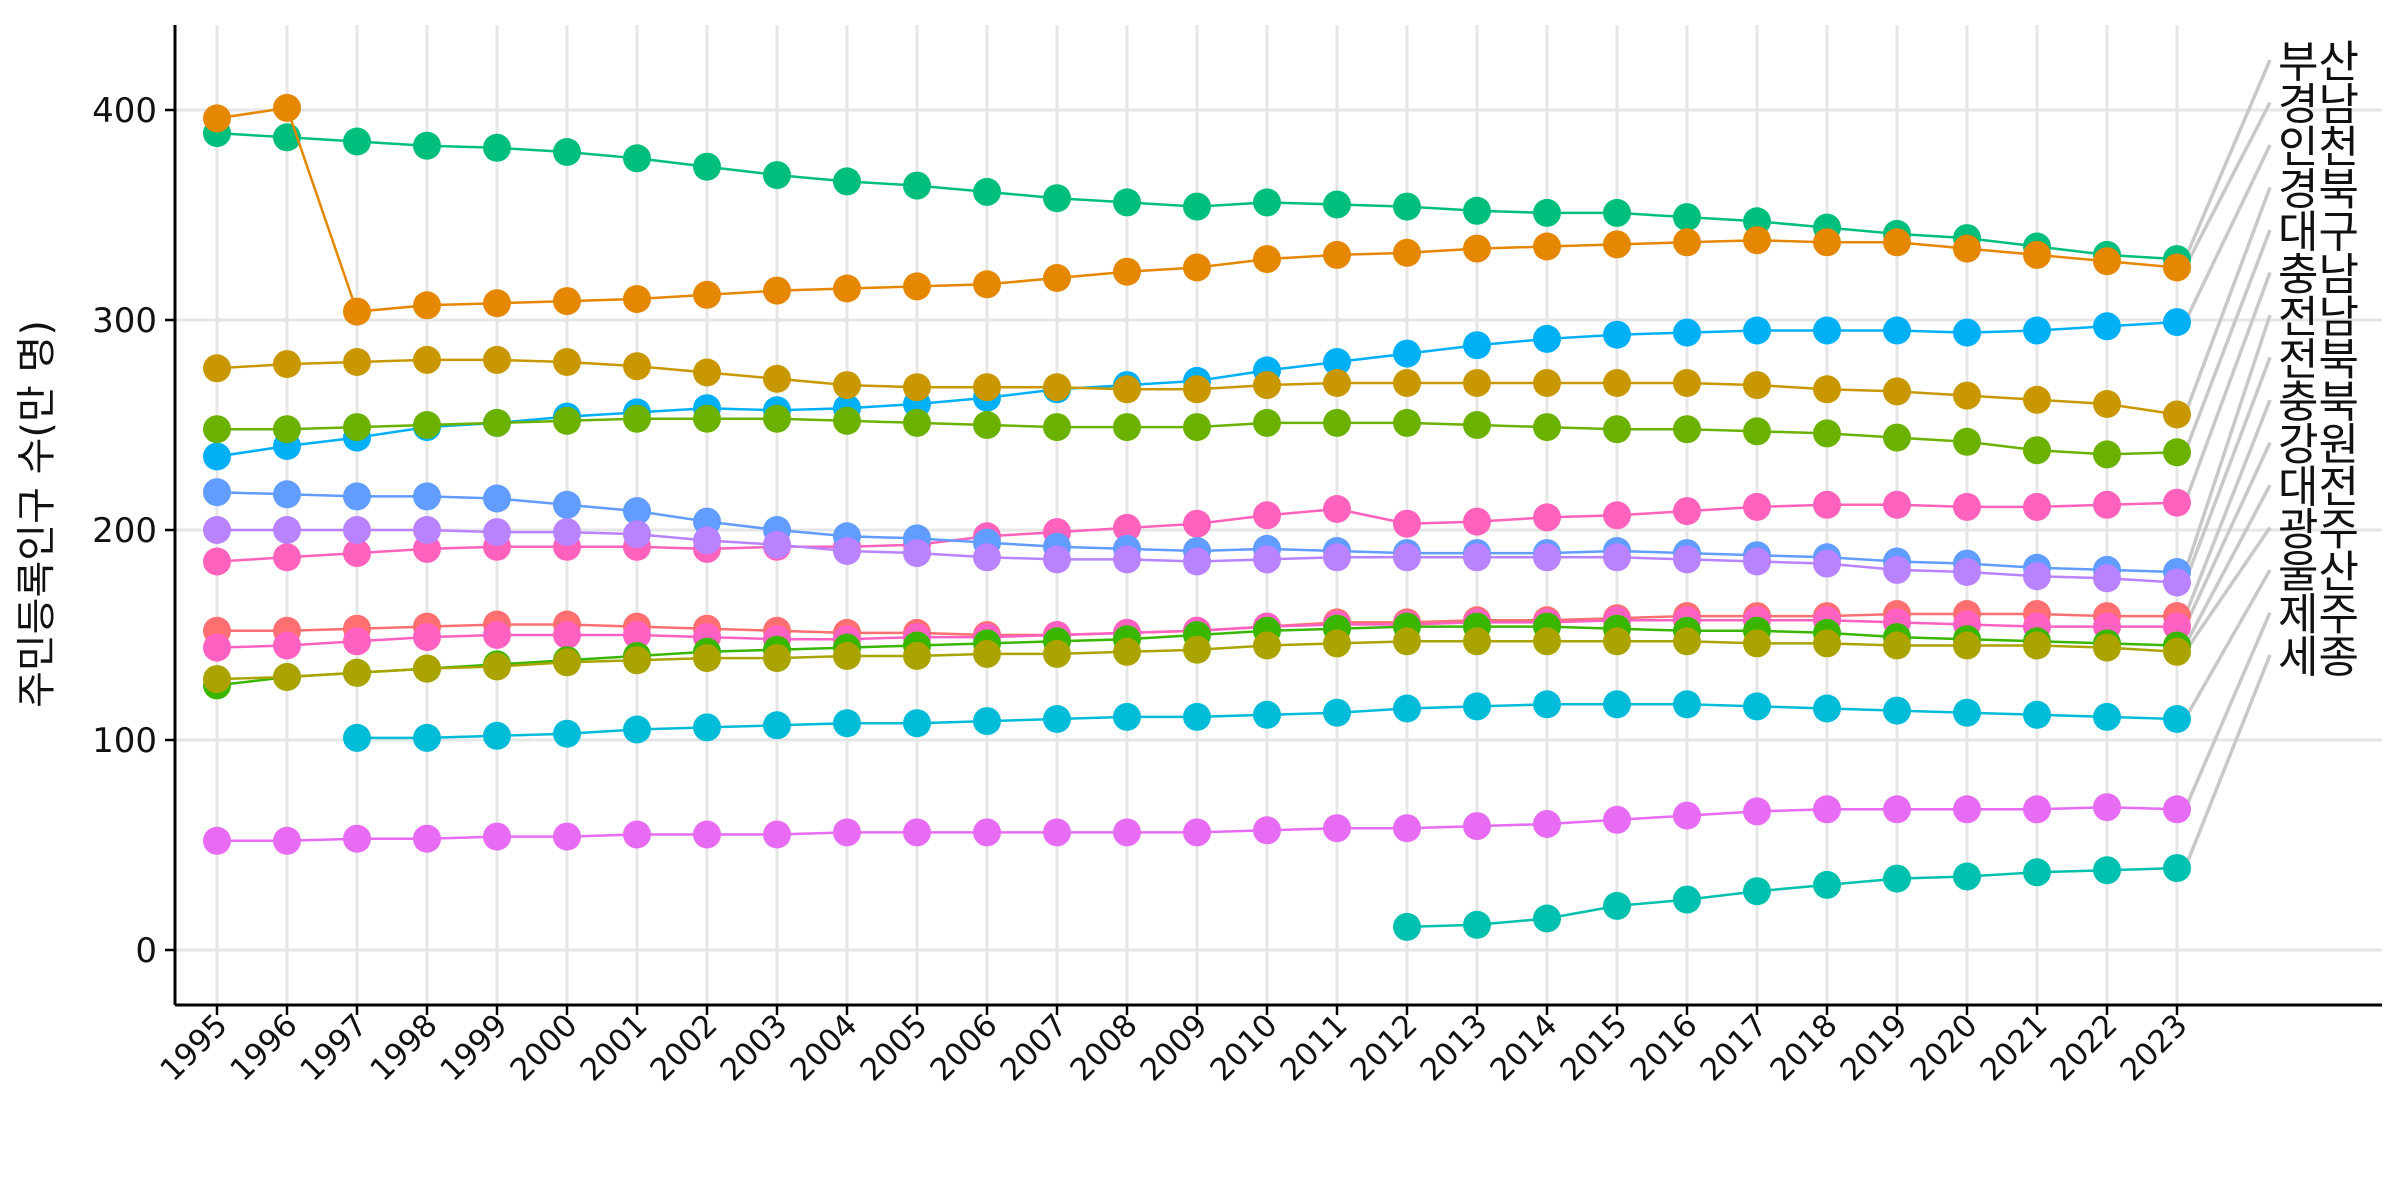 The height and width of the screenshot is (1204, 2400). Describe the element at coordinates (1593, 1047) in the screenshot. I see `x-tick-label: 2015` at that location.